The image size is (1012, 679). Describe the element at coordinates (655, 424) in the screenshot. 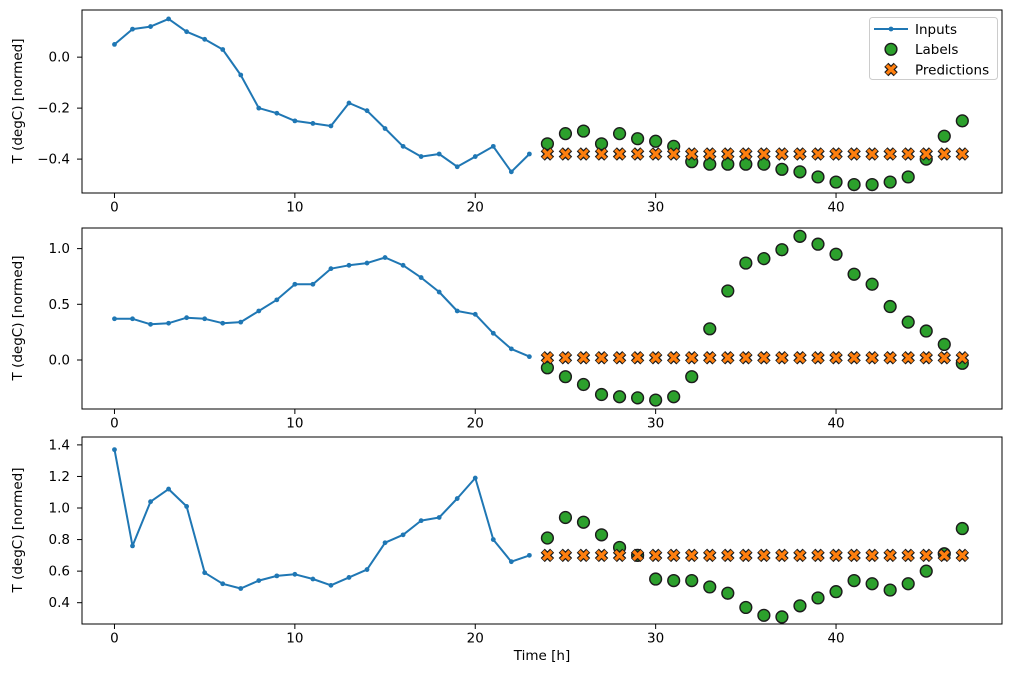

I see `x-tick-label: 30` at that location.